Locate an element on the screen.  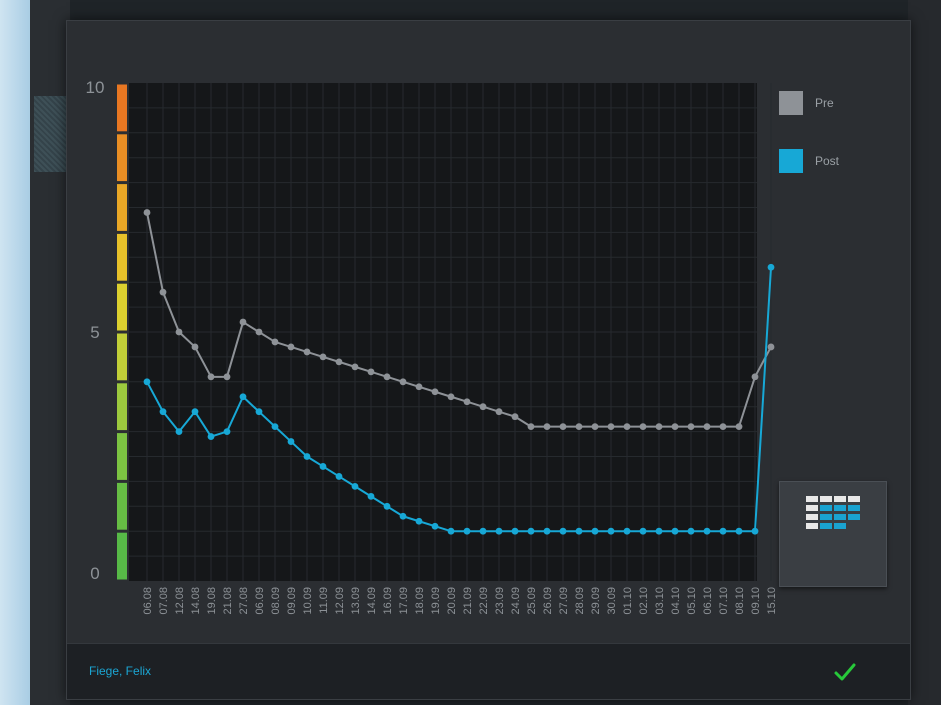
x-tick-label: 20.09 is located at coordinates (452, 601).